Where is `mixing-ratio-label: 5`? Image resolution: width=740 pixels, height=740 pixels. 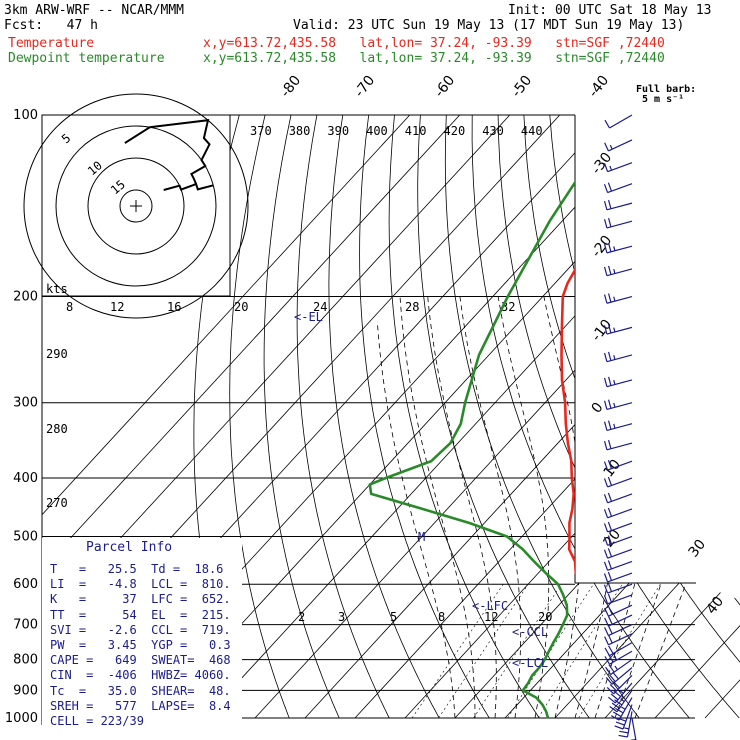 mixing-ratio-label: 5 is located at coordinates (393, 617).